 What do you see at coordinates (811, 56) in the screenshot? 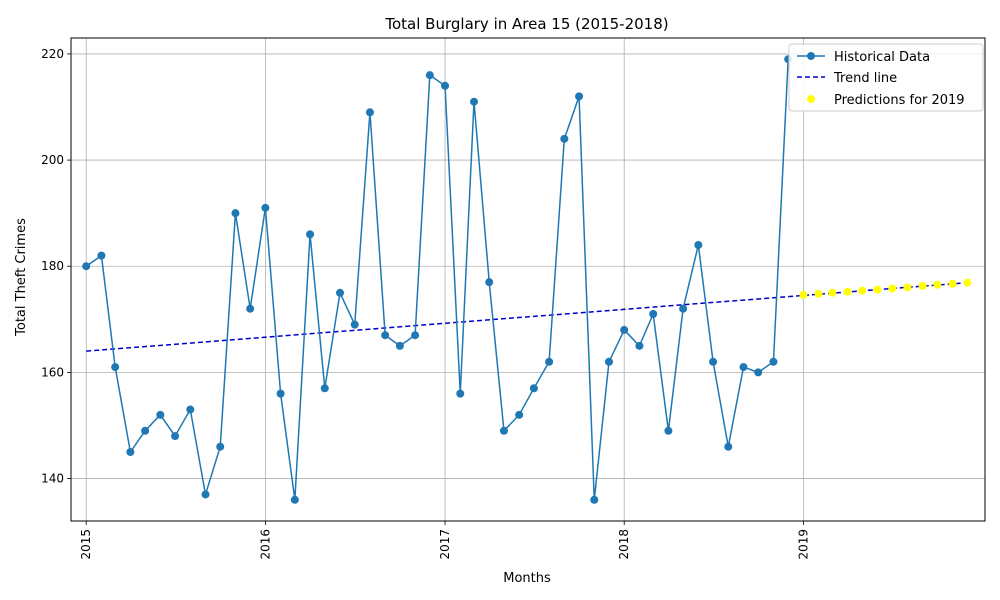
I see `legend-marker-historical` at bounding box center [811, 56].